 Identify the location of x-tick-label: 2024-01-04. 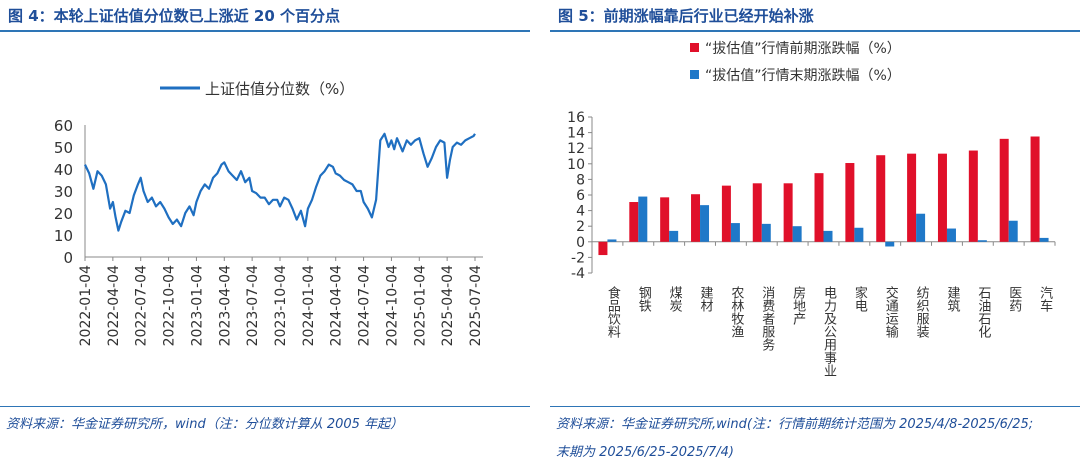
(309, 305).